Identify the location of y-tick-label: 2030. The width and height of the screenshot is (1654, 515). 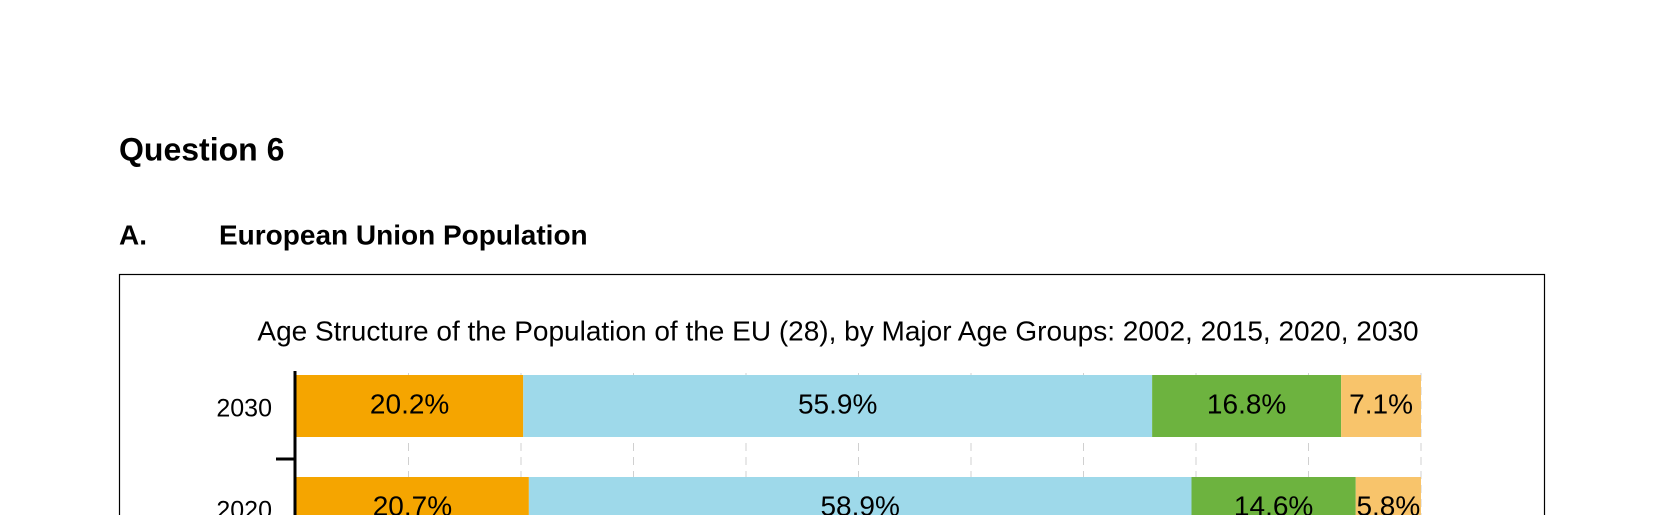
(244, 409).